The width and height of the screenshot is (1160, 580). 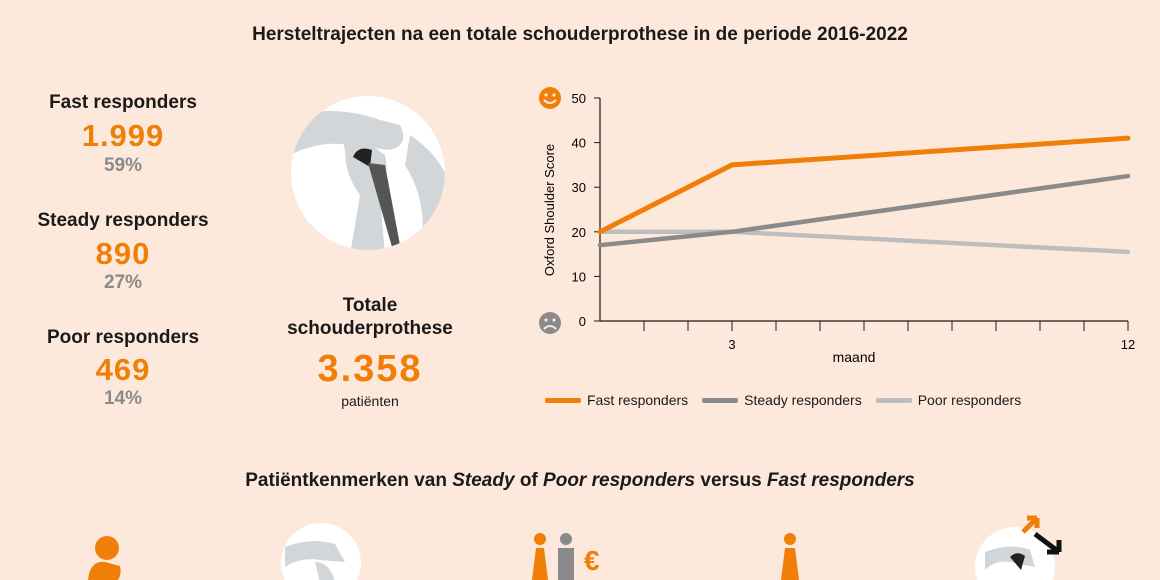 I want to click on steady-pct: 27%, so click(x=123, y=282).